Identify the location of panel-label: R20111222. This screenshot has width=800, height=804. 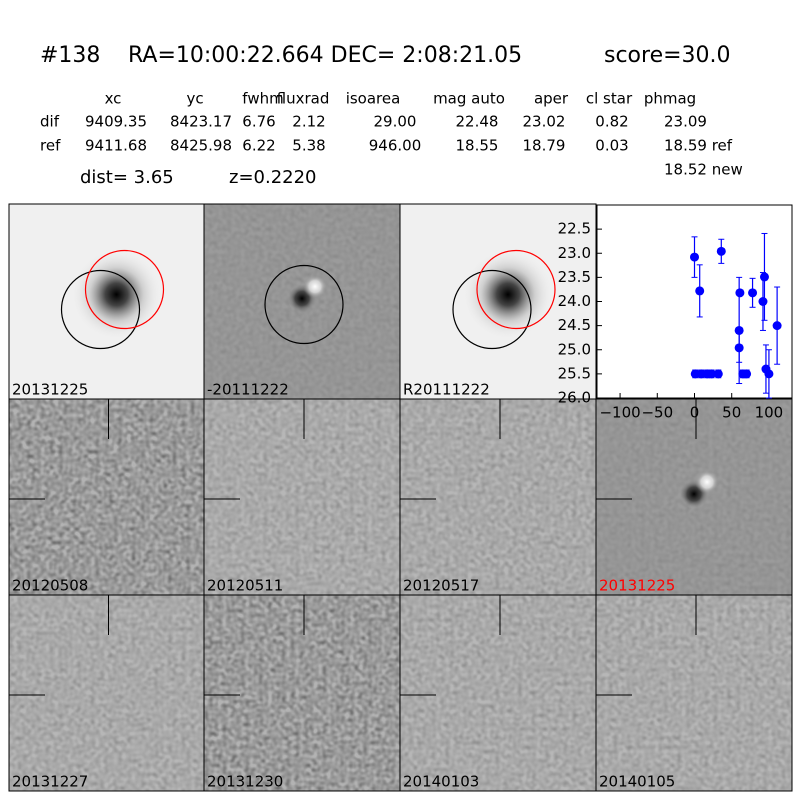
(446, 390).